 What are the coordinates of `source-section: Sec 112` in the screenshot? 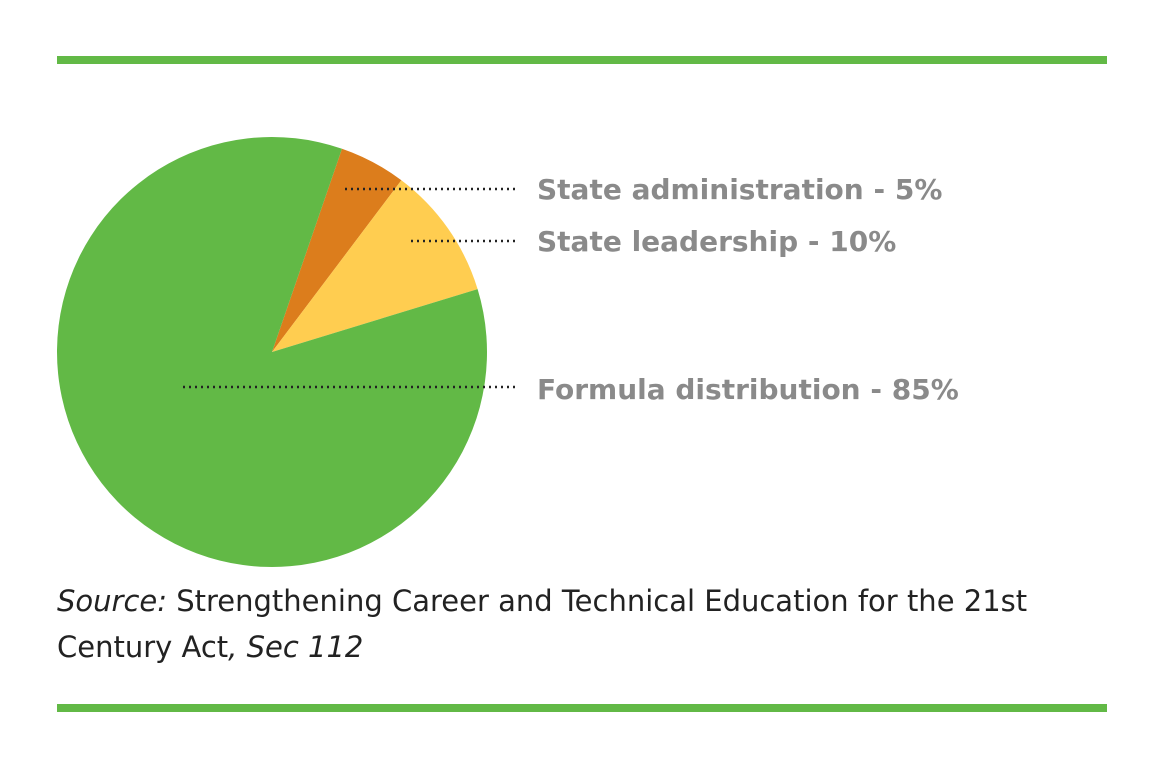 It's located at (300, 647).